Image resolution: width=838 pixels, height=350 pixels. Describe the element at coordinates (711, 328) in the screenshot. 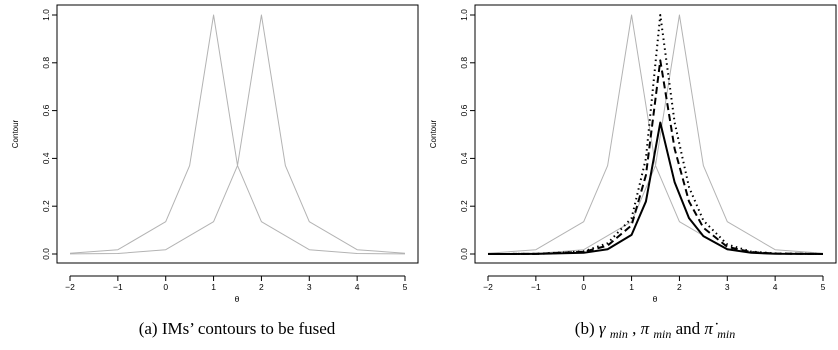

I see `pi-dot-symbol: π̇` at that location.